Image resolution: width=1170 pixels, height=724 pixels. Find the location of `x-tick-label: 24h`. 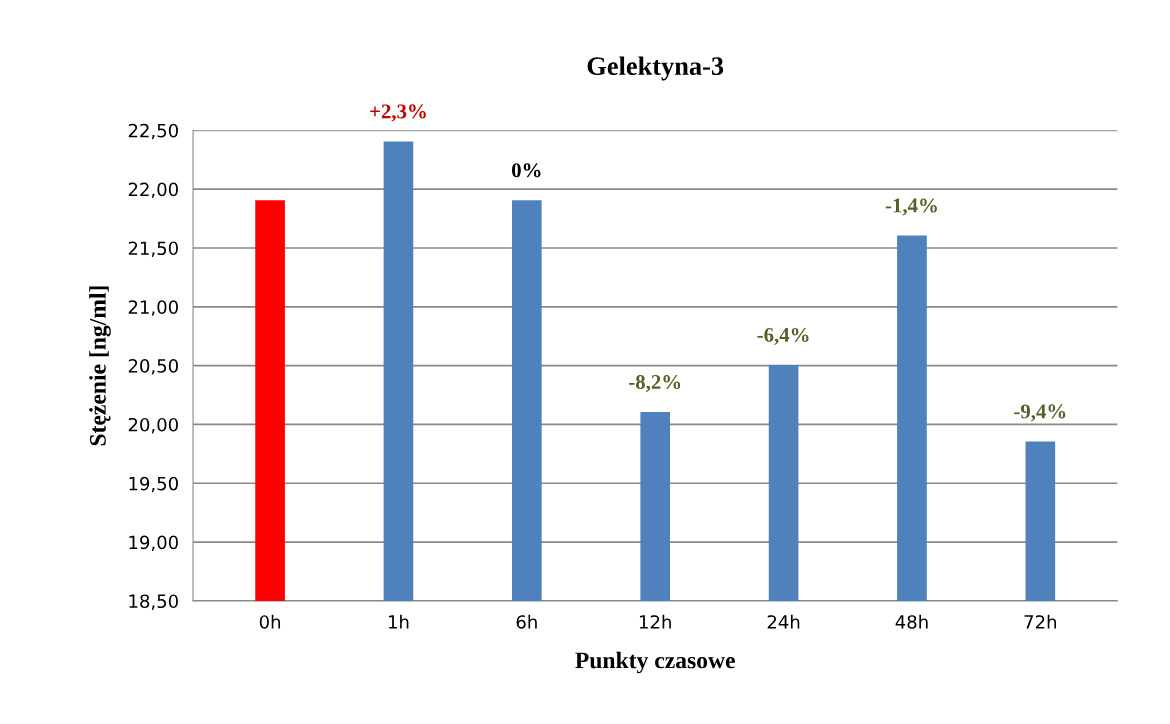

x-tick-label: 24h is located at coordinates (783, 621).